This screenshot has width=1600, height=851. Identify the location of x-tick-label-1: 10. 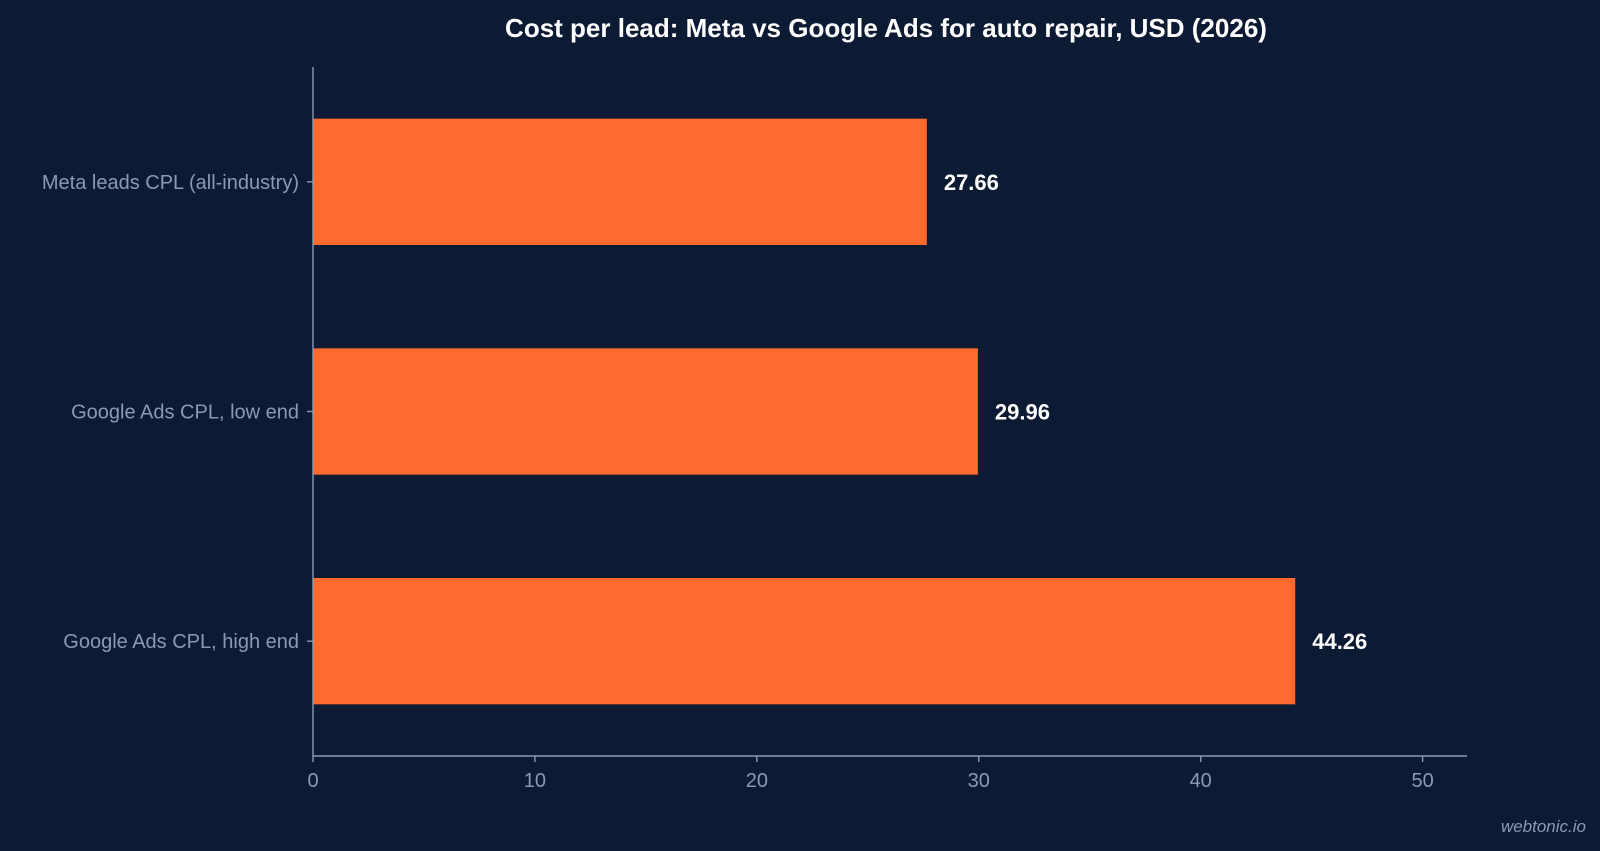
(535, 781).